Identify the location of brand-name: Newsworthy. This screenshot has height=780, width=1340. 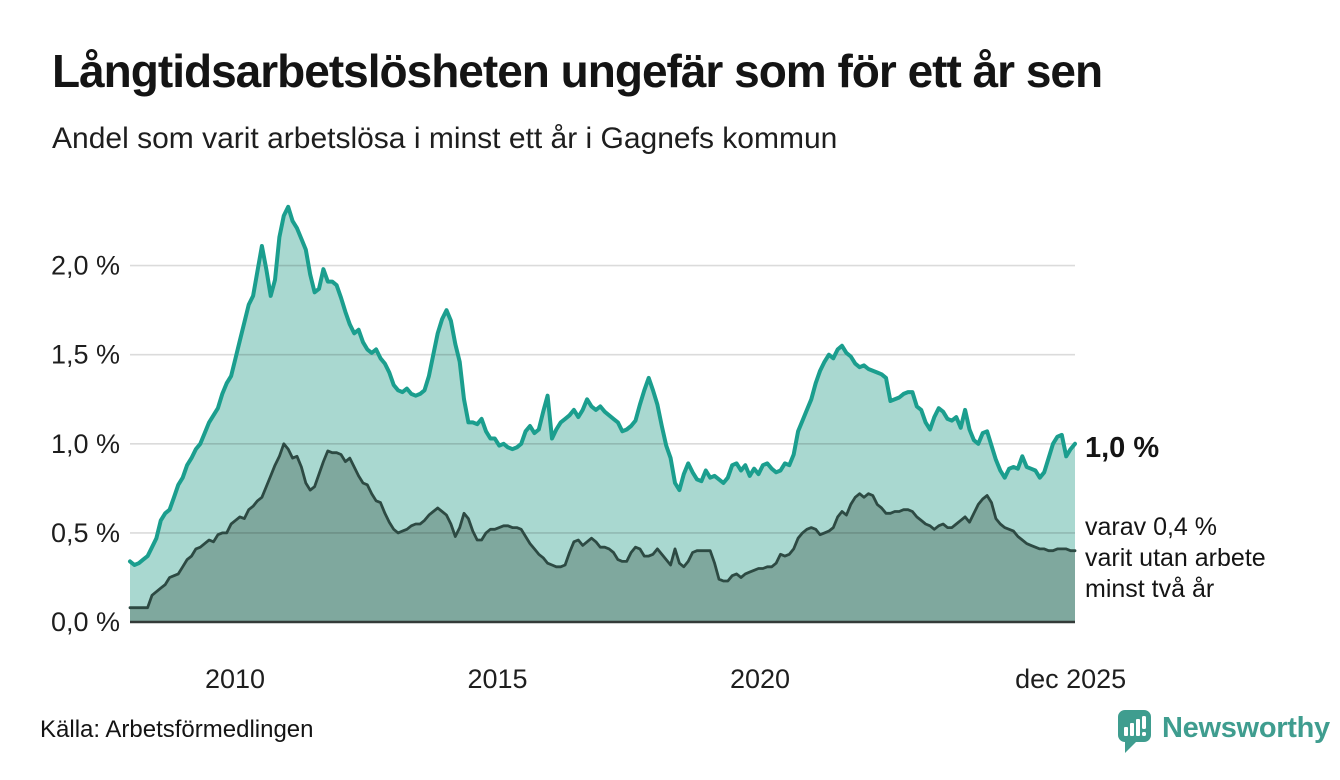
(1246, 728).